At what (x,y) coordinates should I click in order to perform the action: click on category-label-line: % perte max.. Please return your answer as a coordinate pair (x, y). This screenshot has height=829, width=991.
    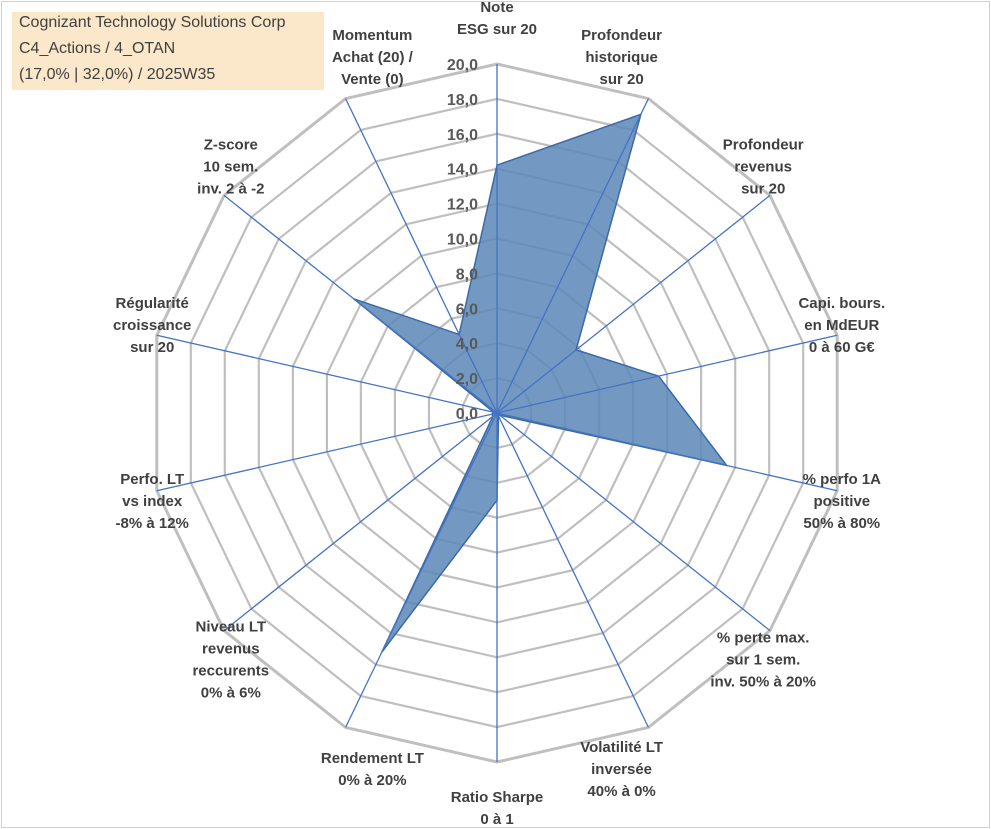
    Looking at the image, I should click on (763, 637).